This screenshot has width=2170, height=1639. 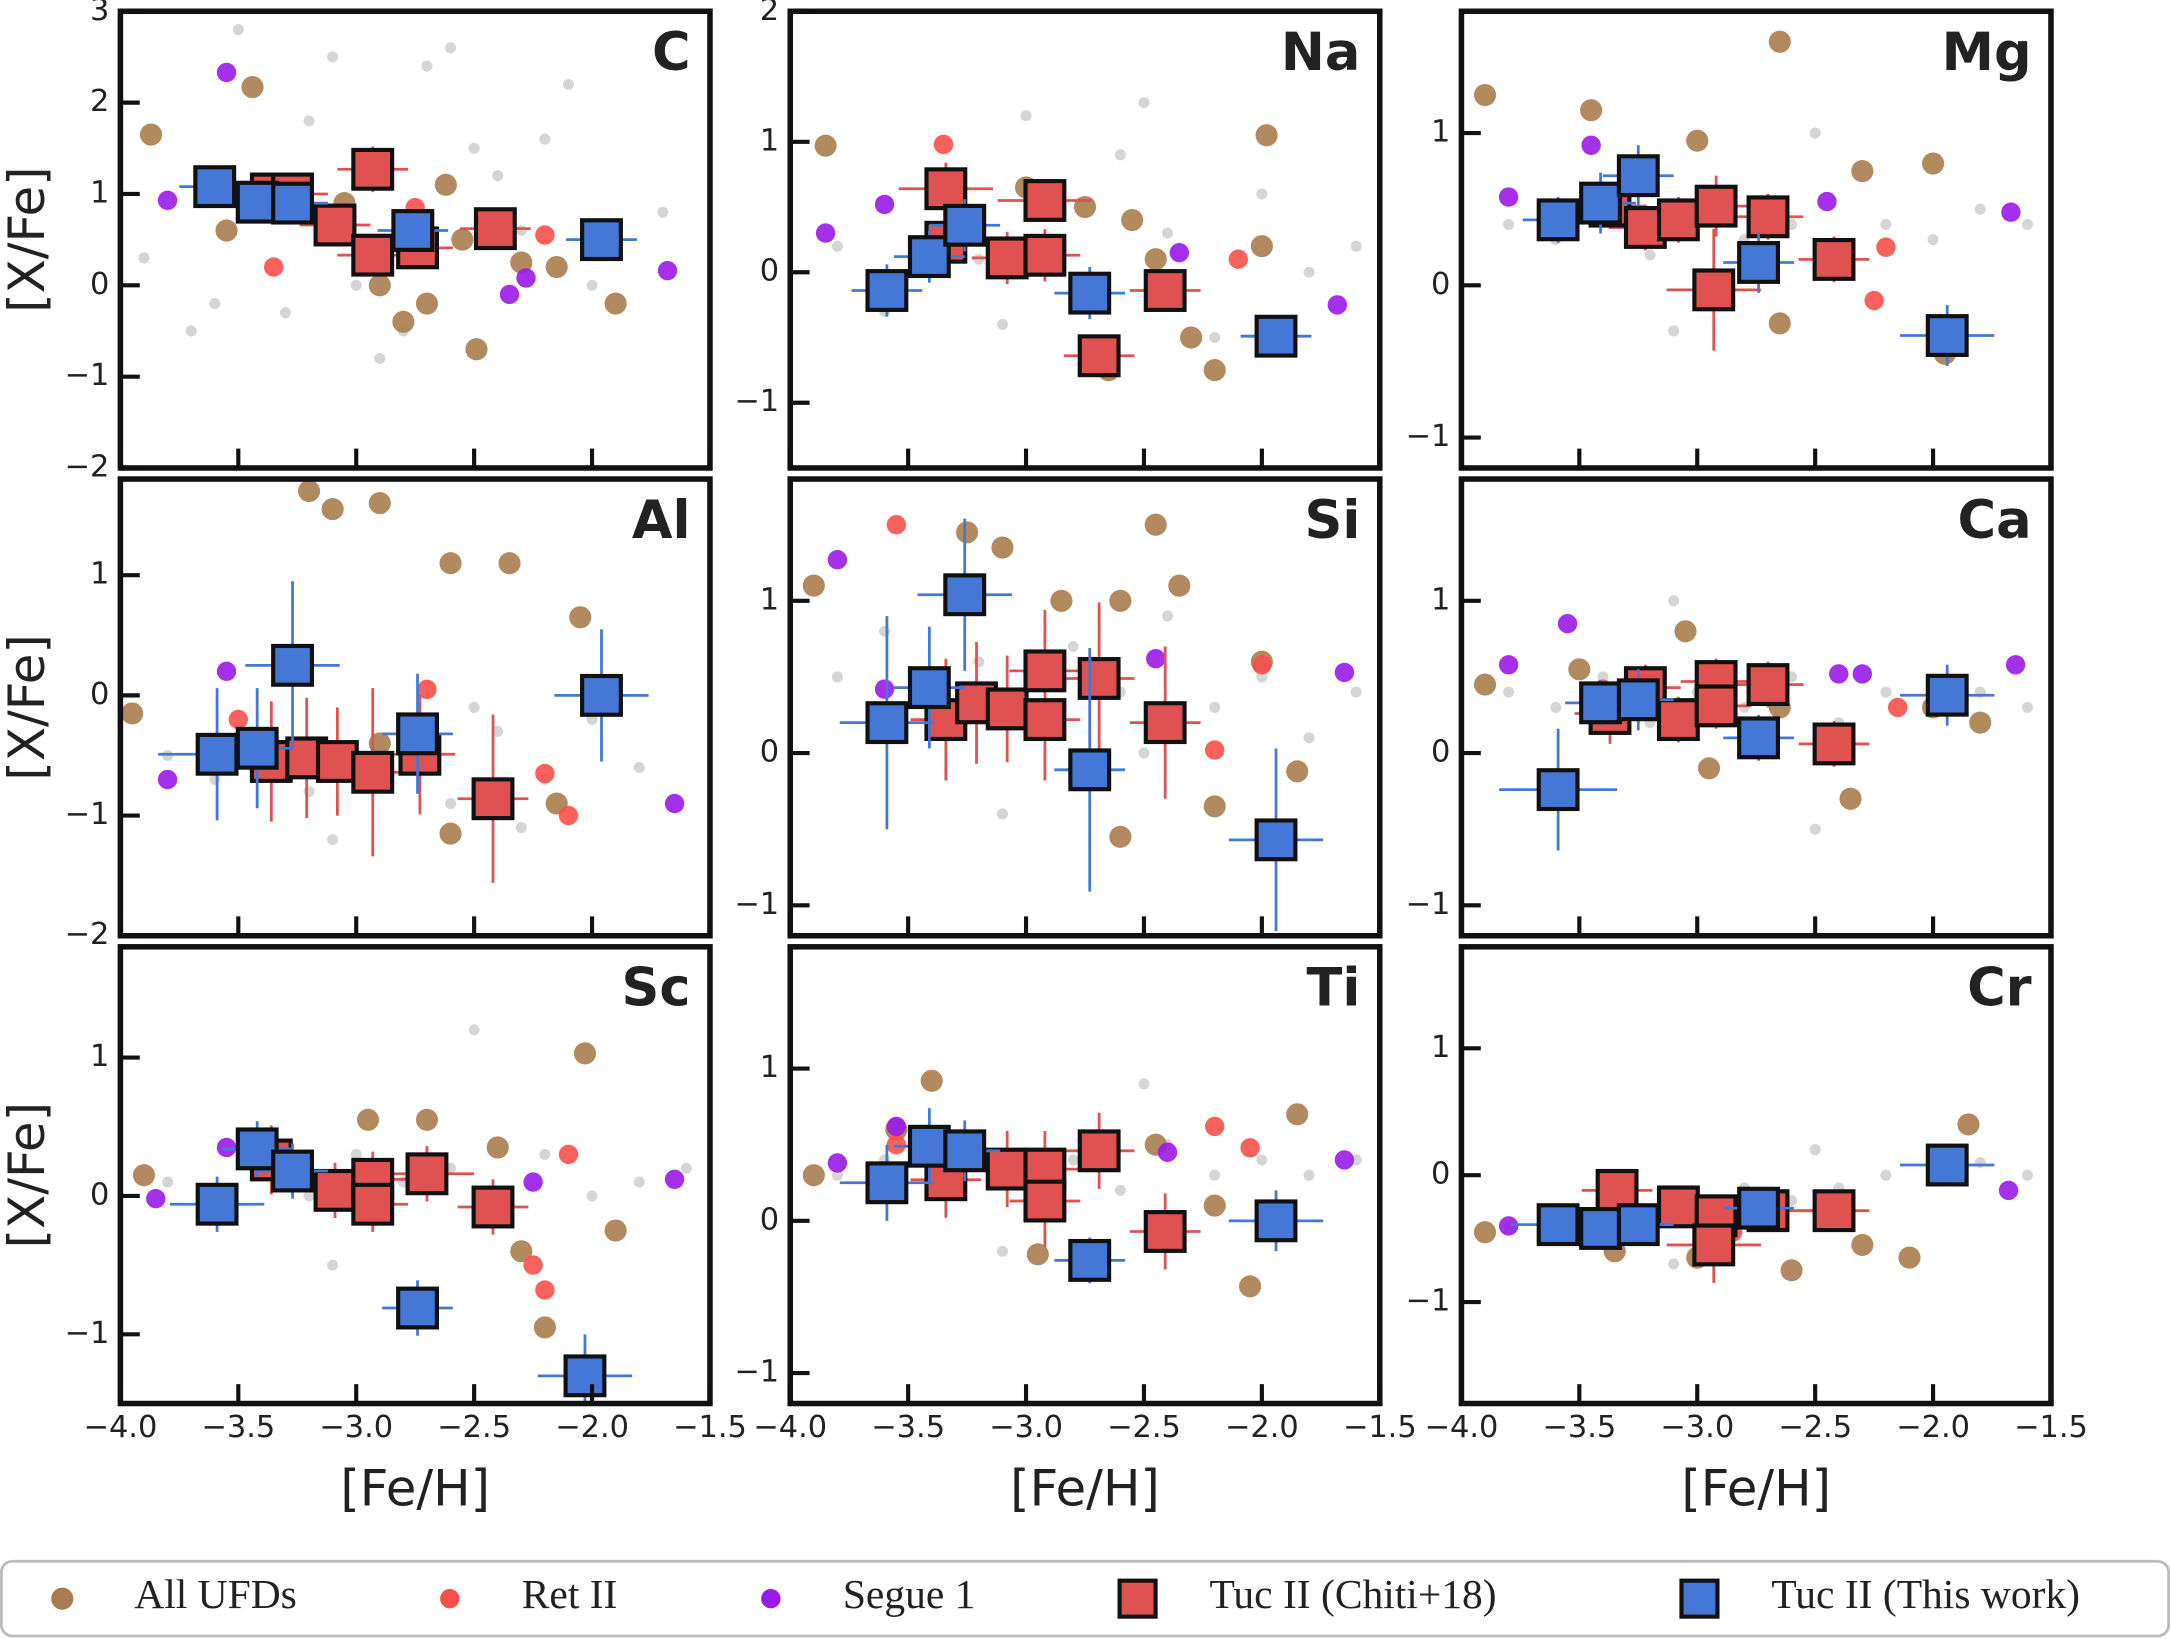 What do you see at coordinates (1579, 1427) in the screenshot?
I see `x-tick-label: −3.5` at bounding box center [1579, 1427].